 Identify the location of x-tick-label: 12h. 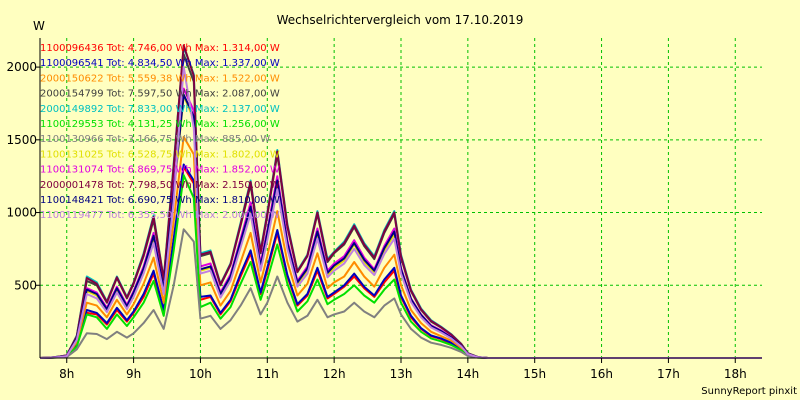
(334, 374).